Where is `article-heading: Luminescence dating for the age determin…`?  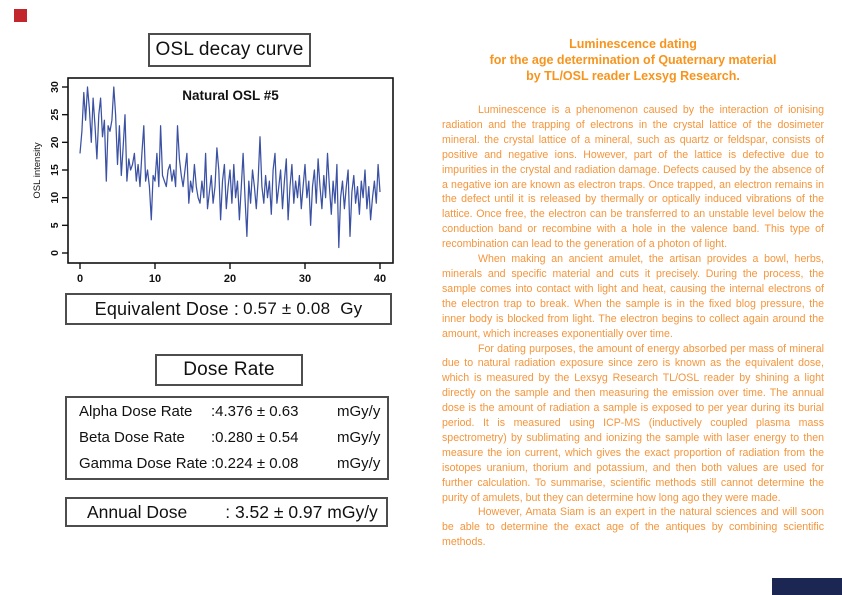
article-heading: Luminescence dating for the age determin… is located at coordinates (633, 60).